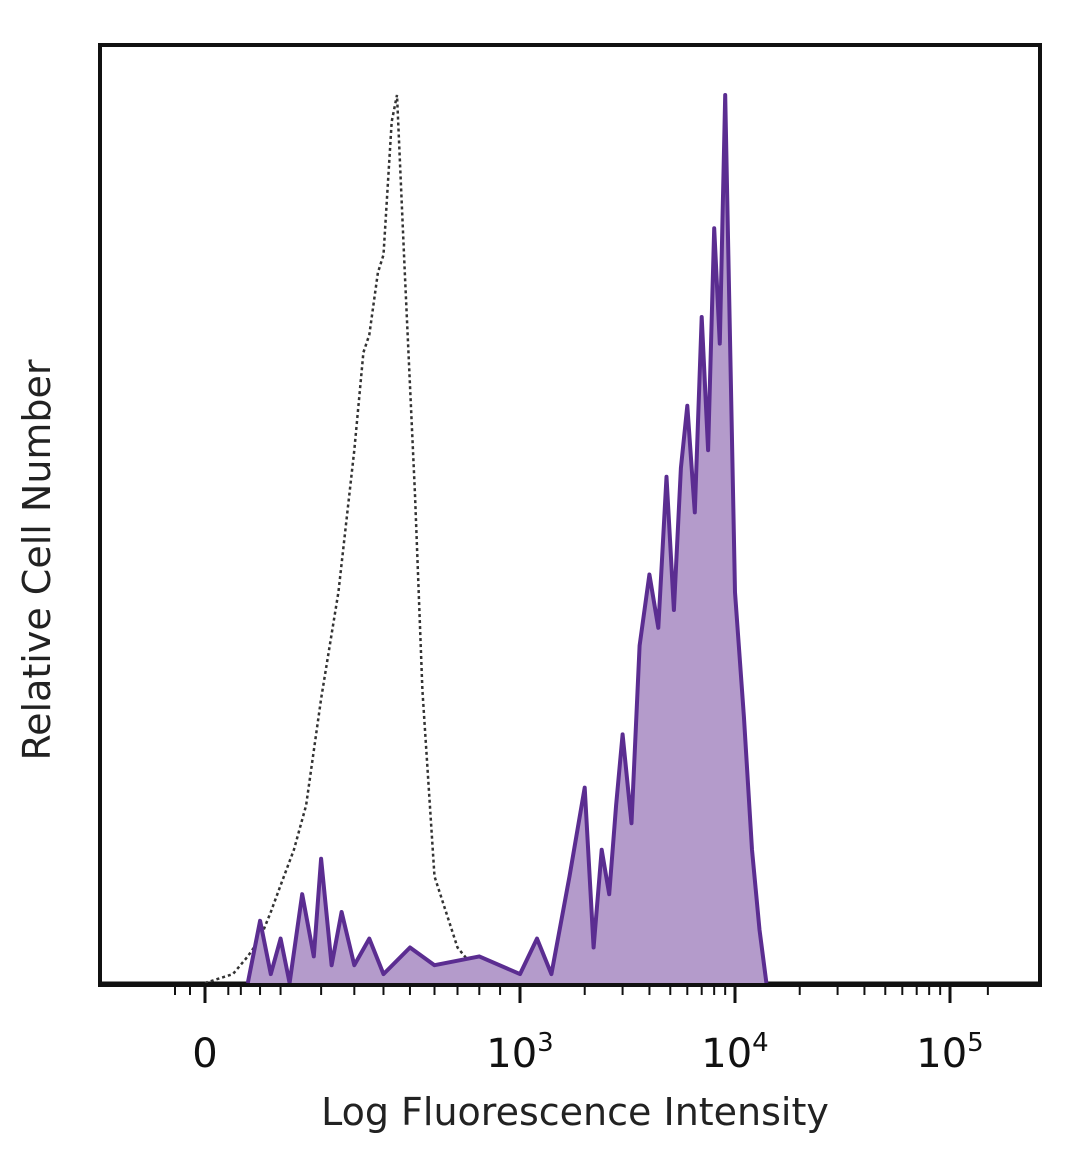  What do you see at coordinates (204, 1054) in the screenshot?
I see `x-tick-label: 0` at bounding box center [204, 1054].